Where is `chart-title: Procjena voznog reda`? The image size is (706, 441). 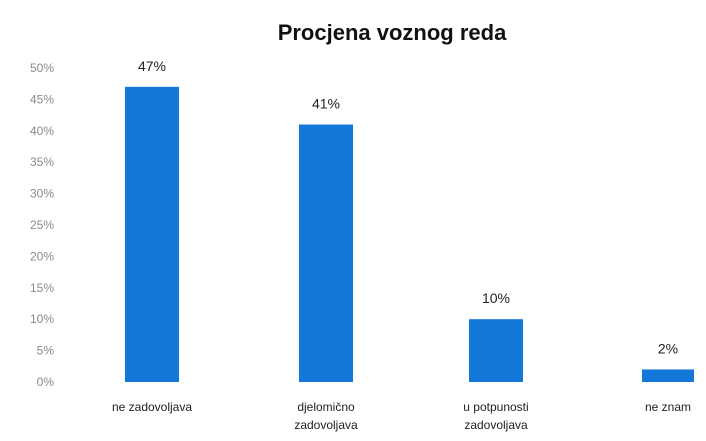 chart-title: Procjena voznog reda is located at coordinates (392, 32).